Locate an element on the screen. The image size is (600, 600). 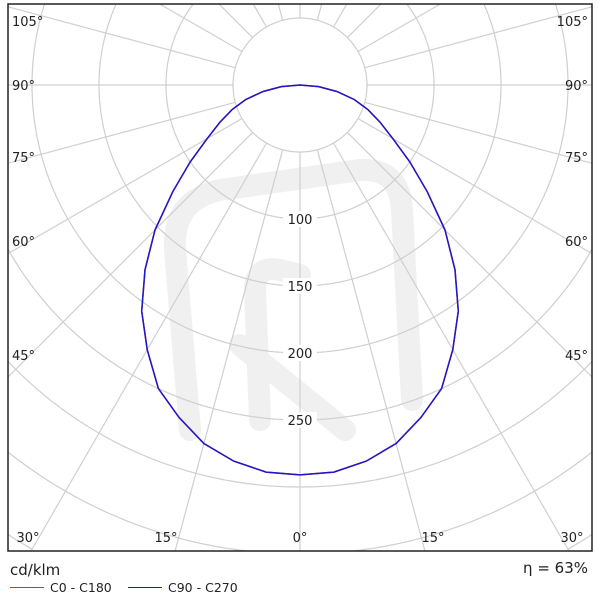
legend-item-c0-c180: C0 - C180 is located at coordinates (61, 587).